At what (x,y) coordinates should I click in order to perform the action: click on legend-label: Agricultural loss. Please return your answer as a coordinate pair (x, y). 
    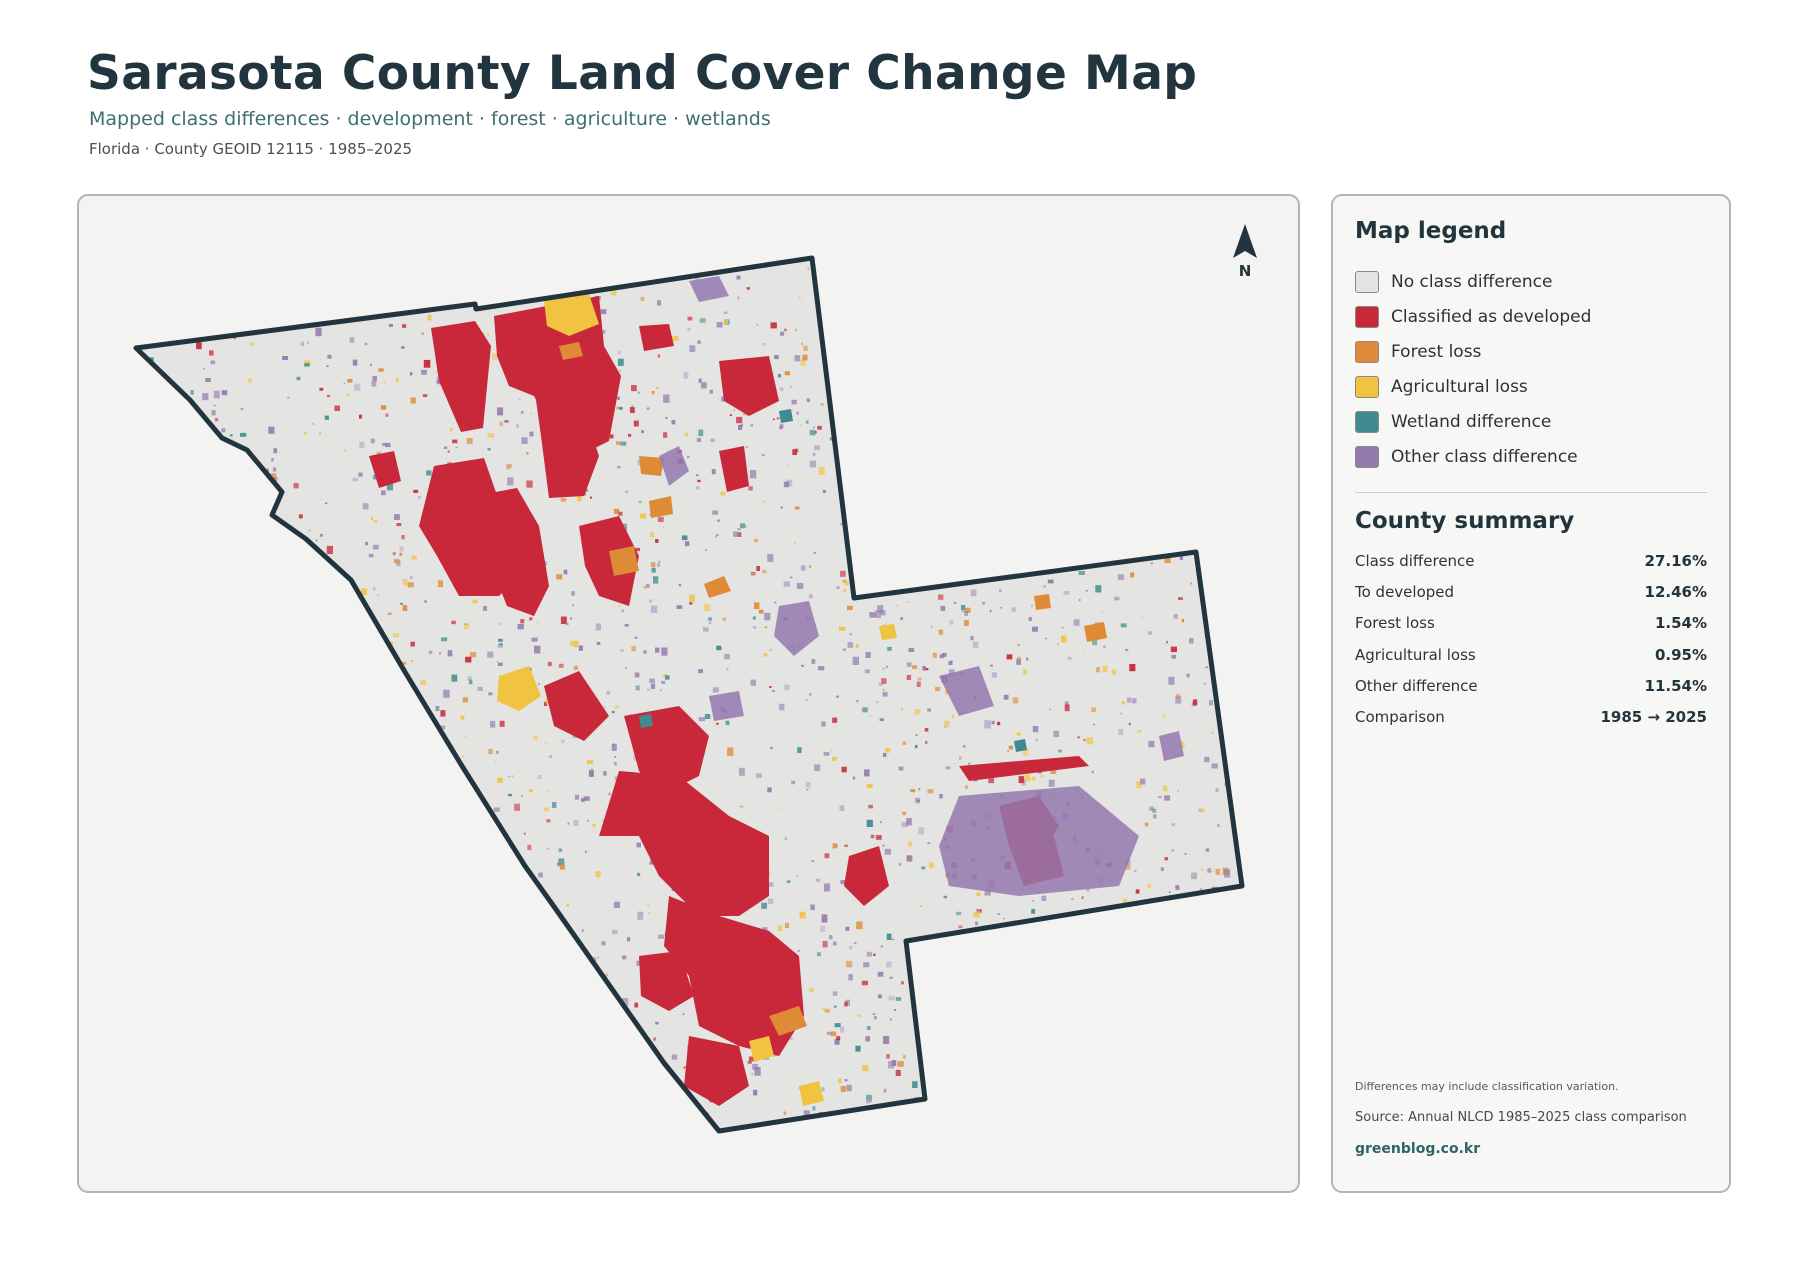
    Looking at the image, I should click on (1459, 386).